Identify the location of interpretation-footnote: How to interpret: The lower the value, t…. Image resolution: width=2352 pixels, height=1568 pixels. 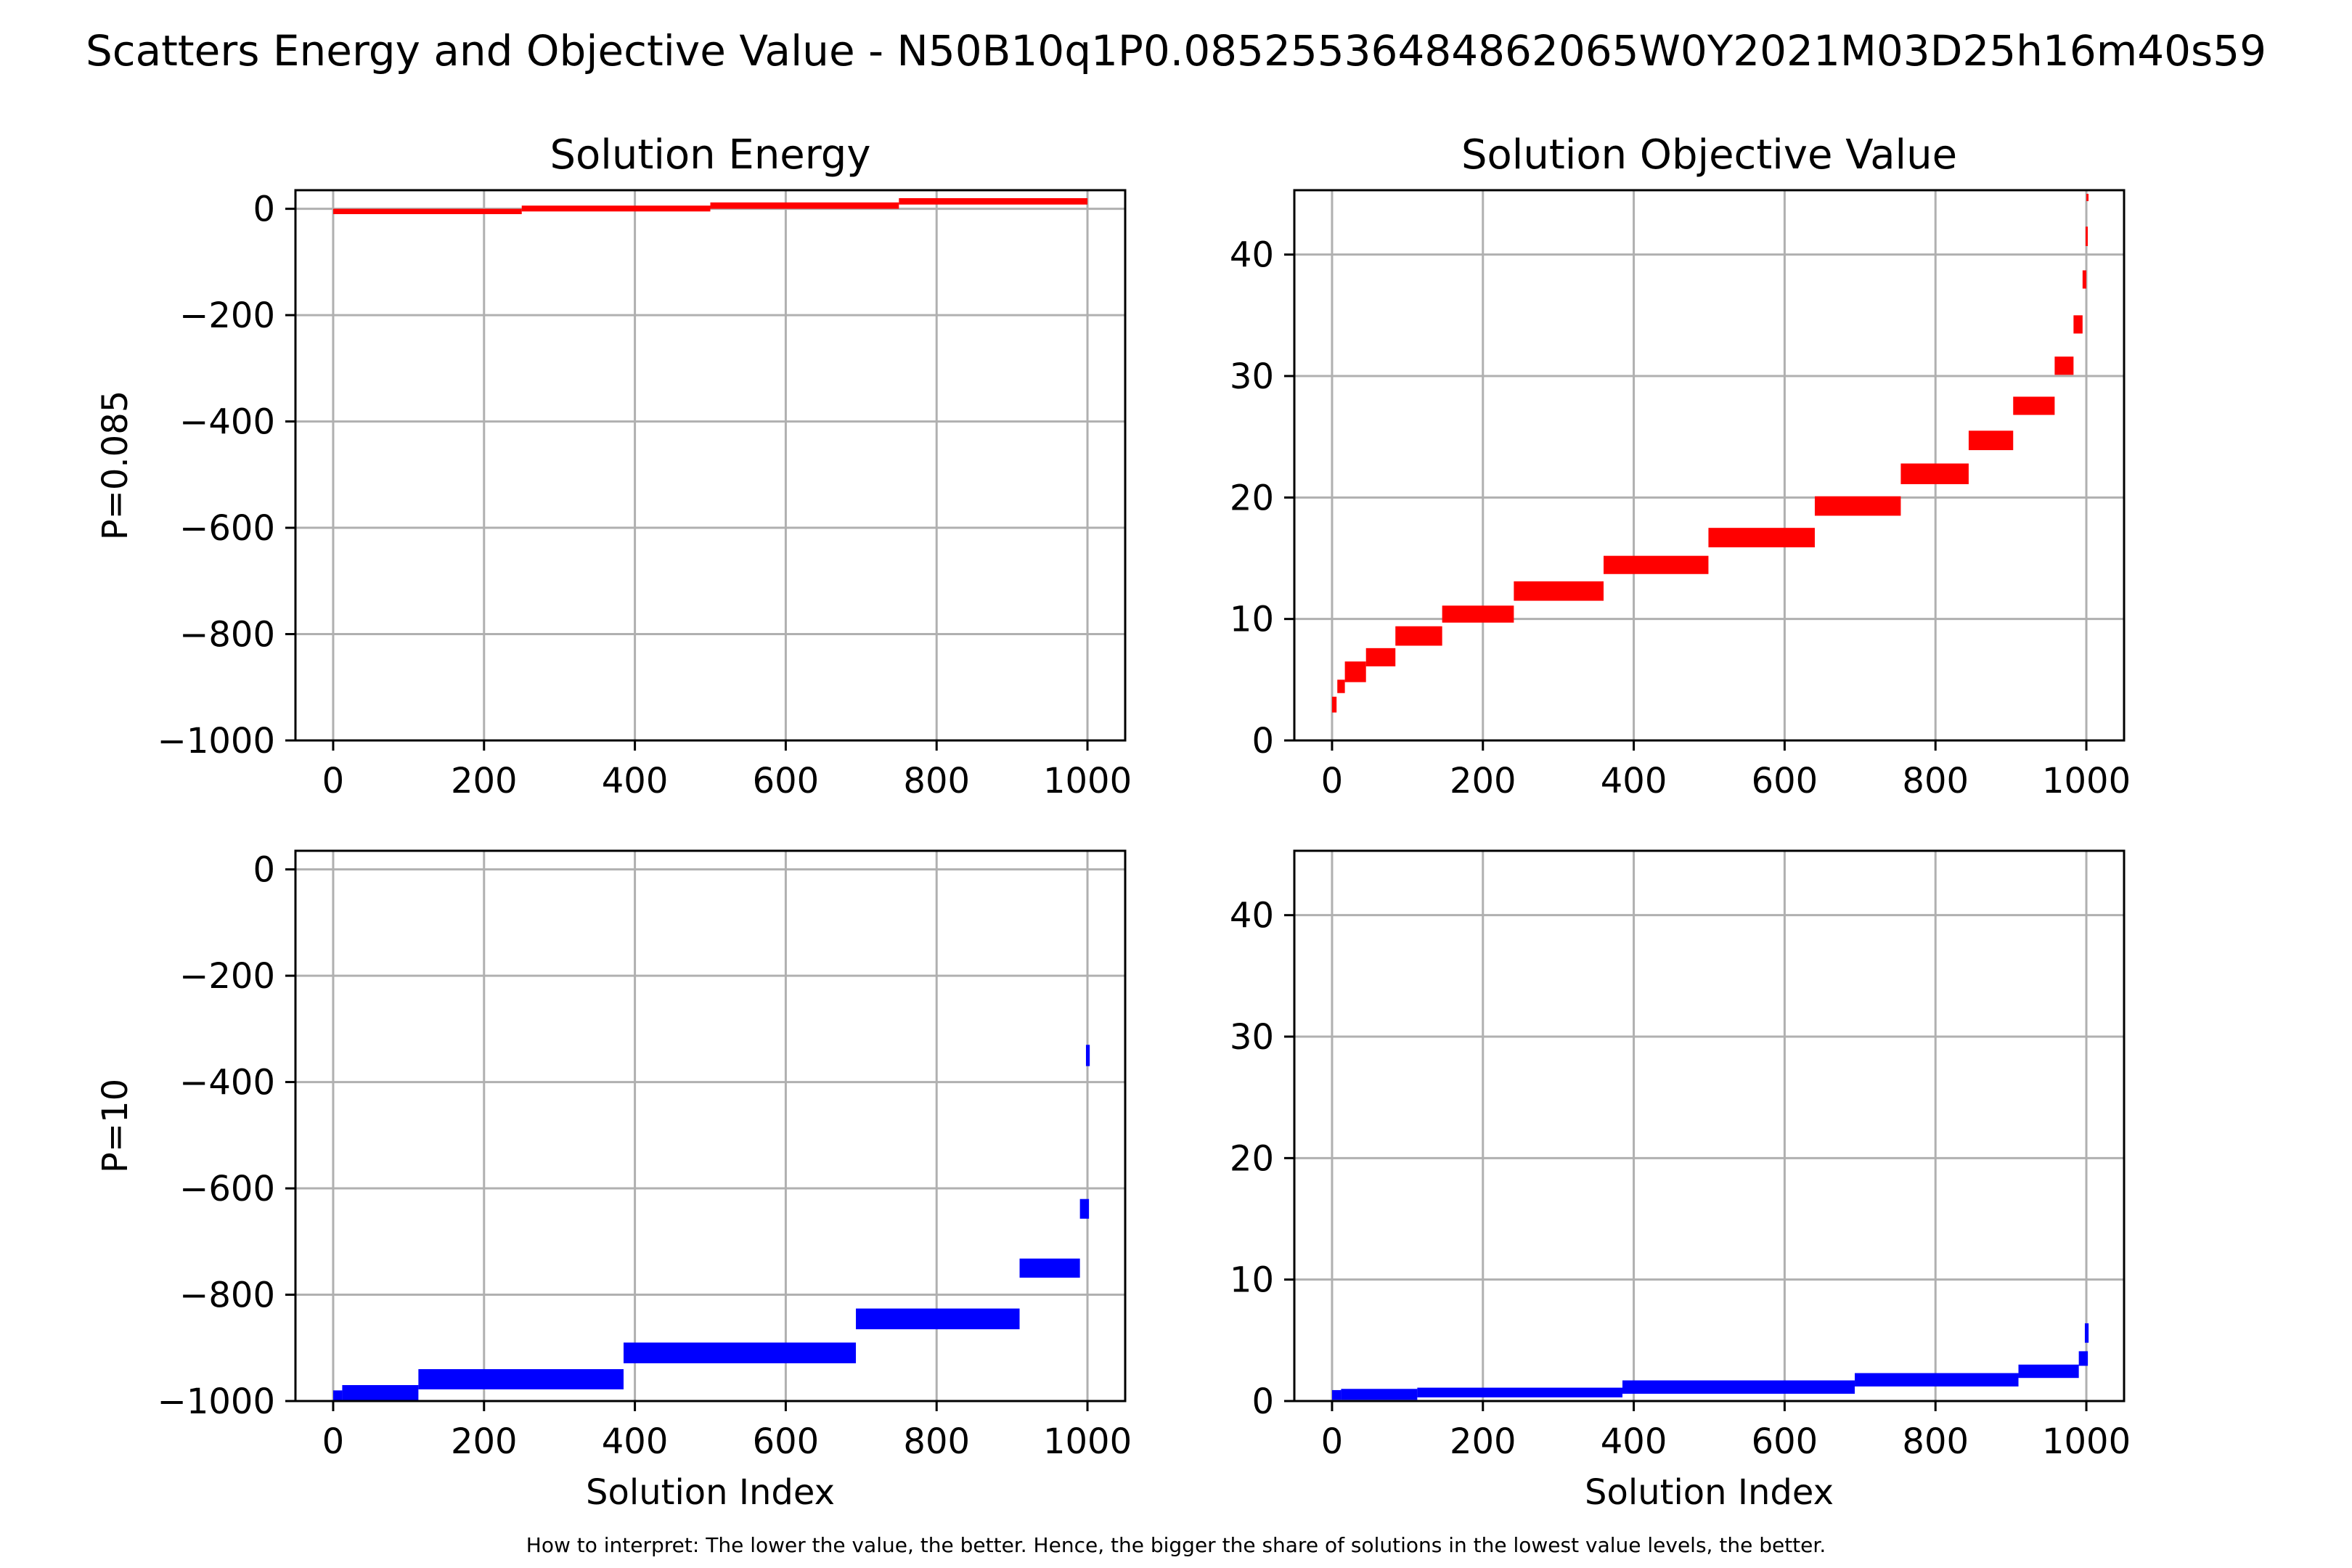
(1176, 1545).